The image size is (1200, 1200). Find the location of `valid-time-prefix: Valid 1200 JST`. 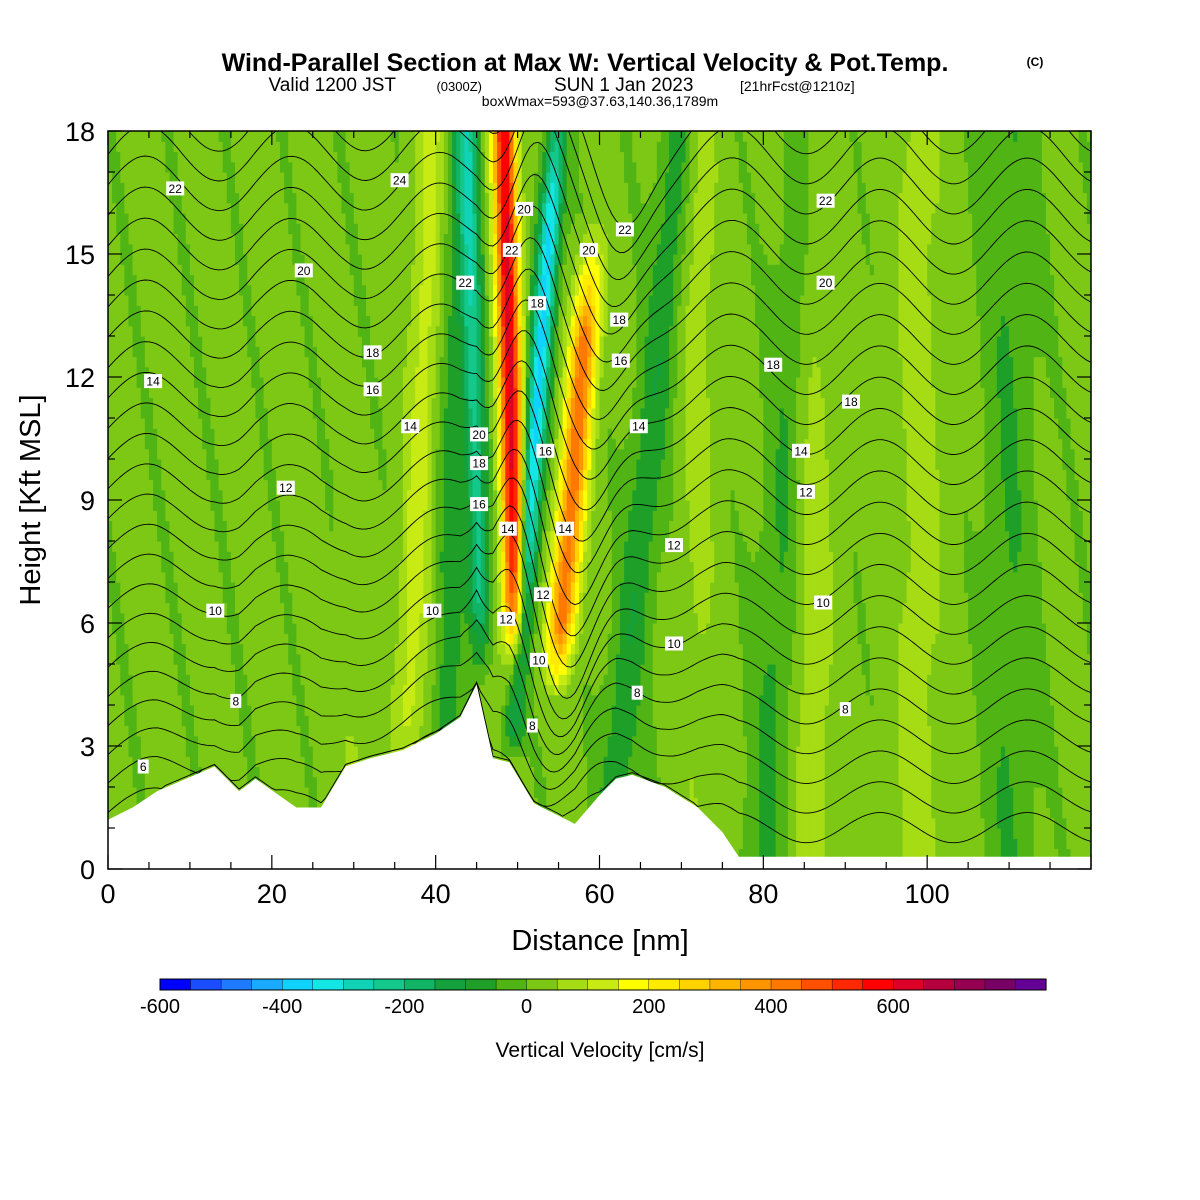

valid-time-prefix: Valid 1200 JST is located at coordinates (333, 85).